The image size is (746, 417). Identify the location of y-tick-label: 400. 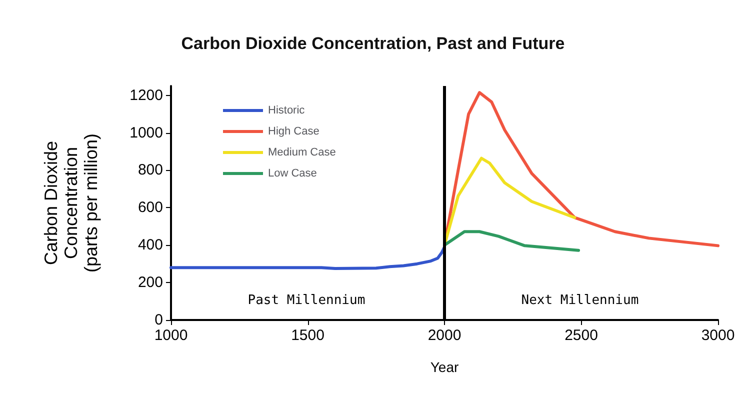
(150, 245).